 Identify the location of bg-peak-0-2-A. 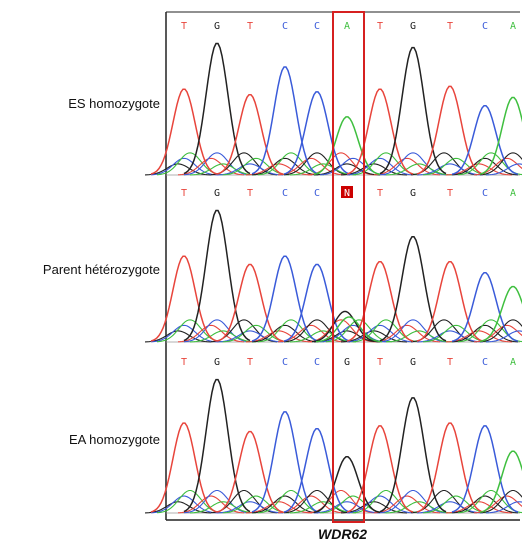
(256, 166).